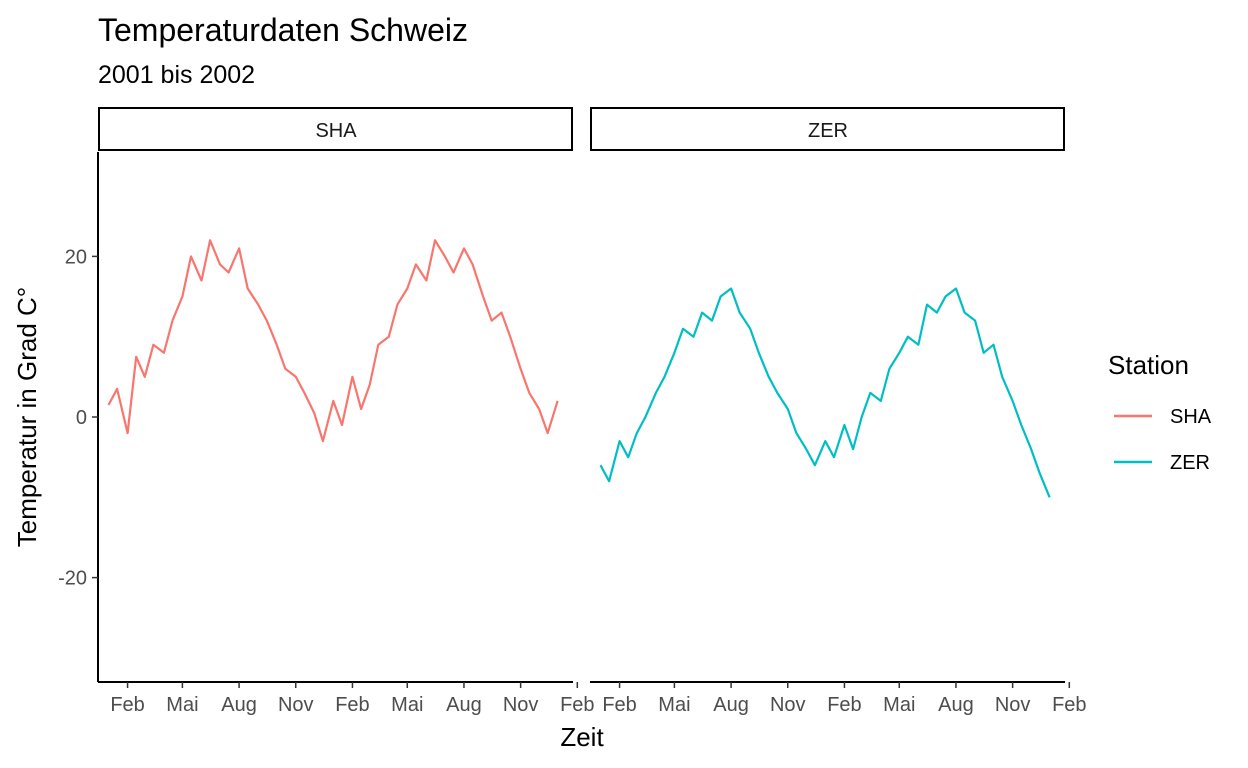 Image resolution: width=1248 pixels, height=768 pixels. Describe the element at coordinates (176, 75) in the screenshot. I see `chart-subtitle: 2001 bis 2002` at that location.